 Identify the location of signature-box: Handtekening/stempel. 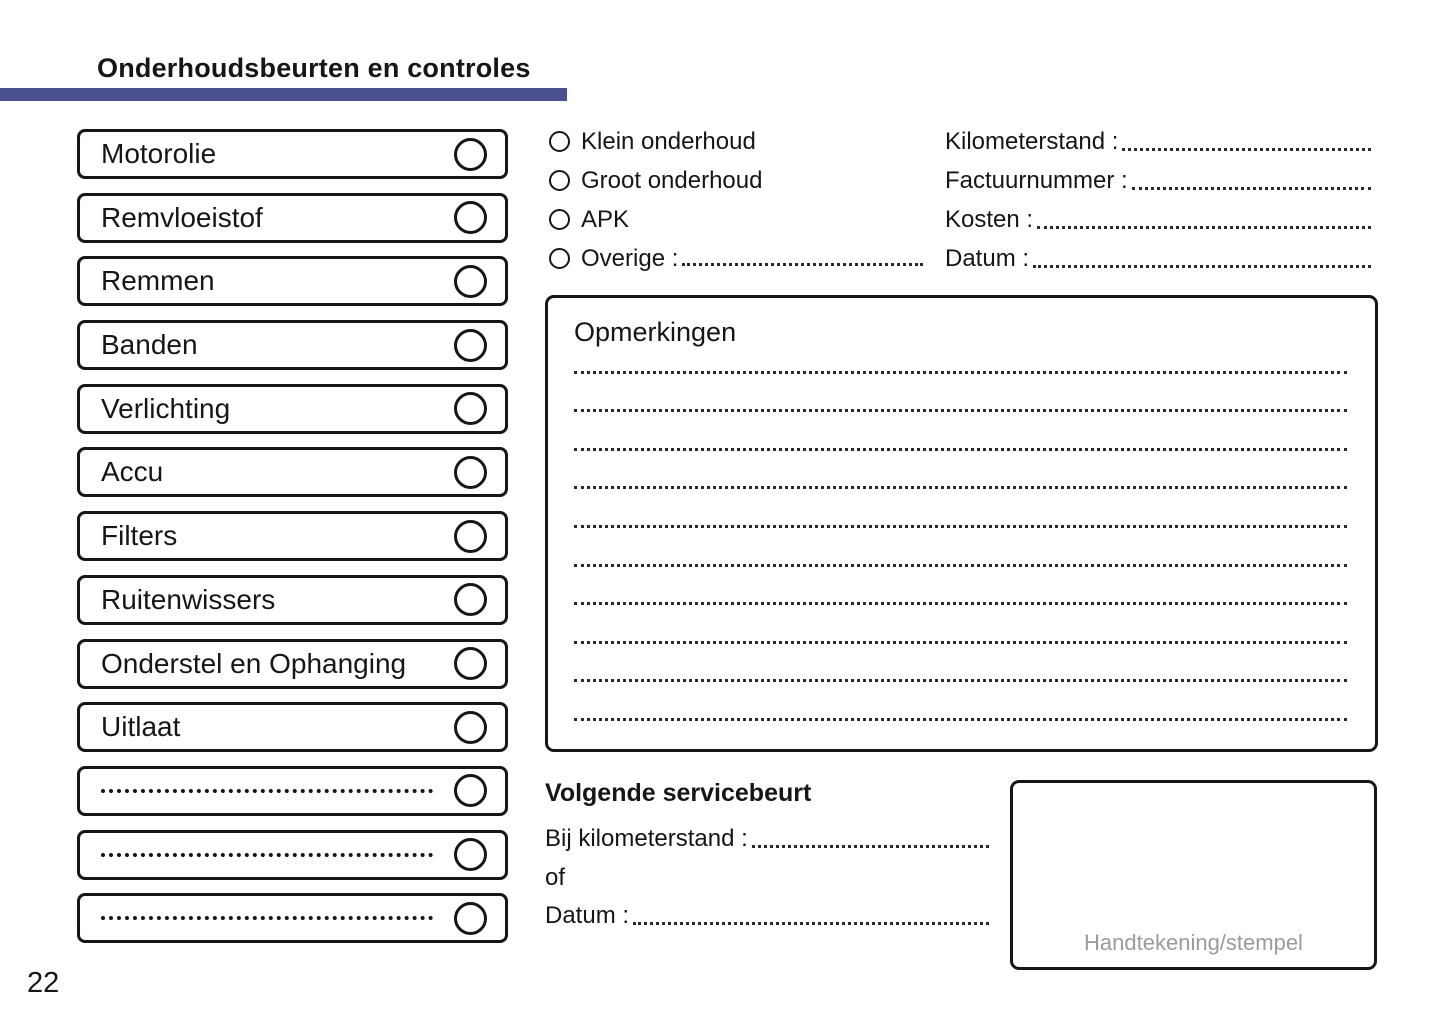
(1193, 875).